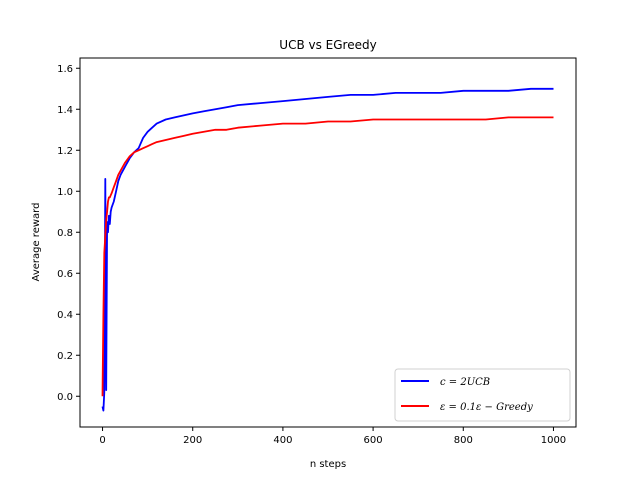 The width and height of the screenshot is (640, 480). What do you see at coordinates (65, 233) in the screenshot?
I see `y-tick-label: 0.8` at bounding box center [65, 233].